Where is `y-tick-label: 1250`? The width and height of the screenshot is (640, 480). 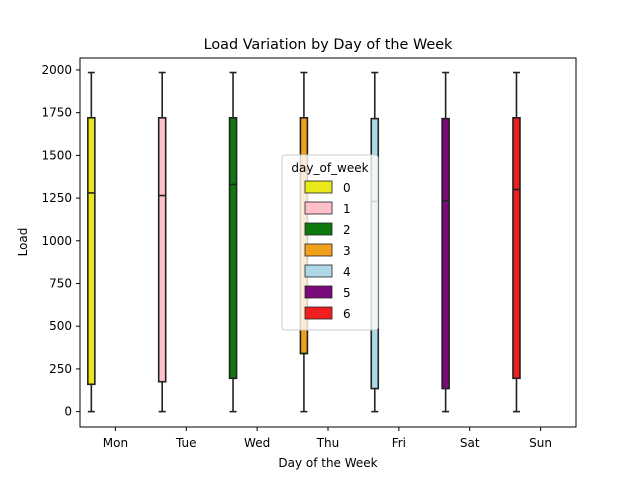
y-tick-label: 1250 is located at coordinates (56, 198).